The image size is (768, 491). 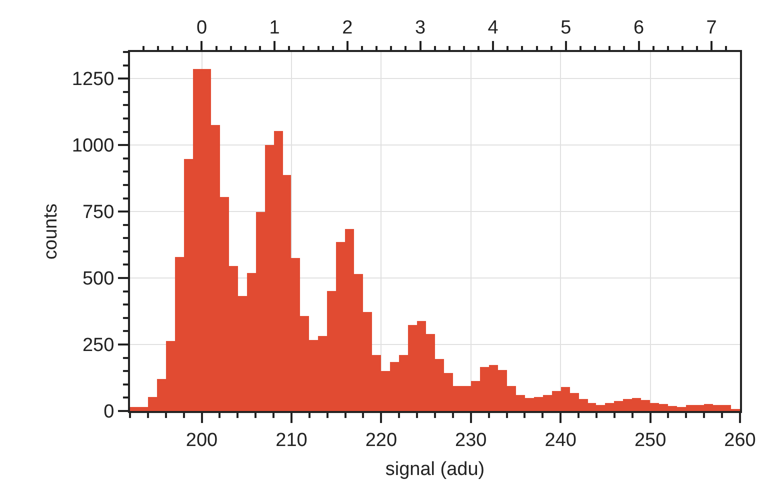 I want to click on y-tick-label: 250, so click(x=98, y=345).